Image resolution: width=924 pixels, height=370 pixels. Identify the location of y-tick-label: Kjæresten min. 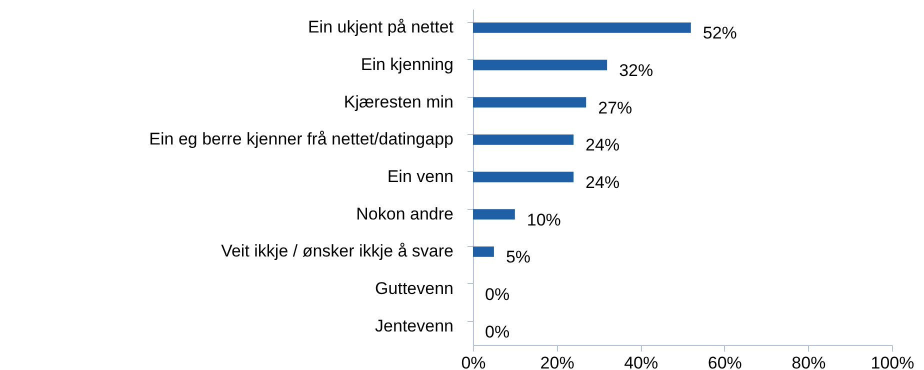
(399, 102).